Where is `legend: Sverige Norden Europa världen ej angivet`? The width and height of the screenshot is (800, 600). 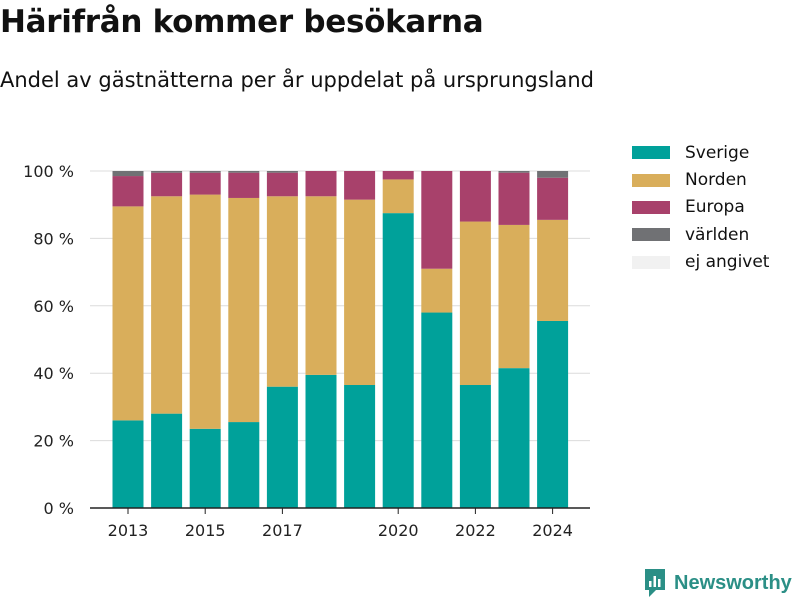 legend: Sverige Norden Europa världen ej angivet is located at coordinates (700, 207).